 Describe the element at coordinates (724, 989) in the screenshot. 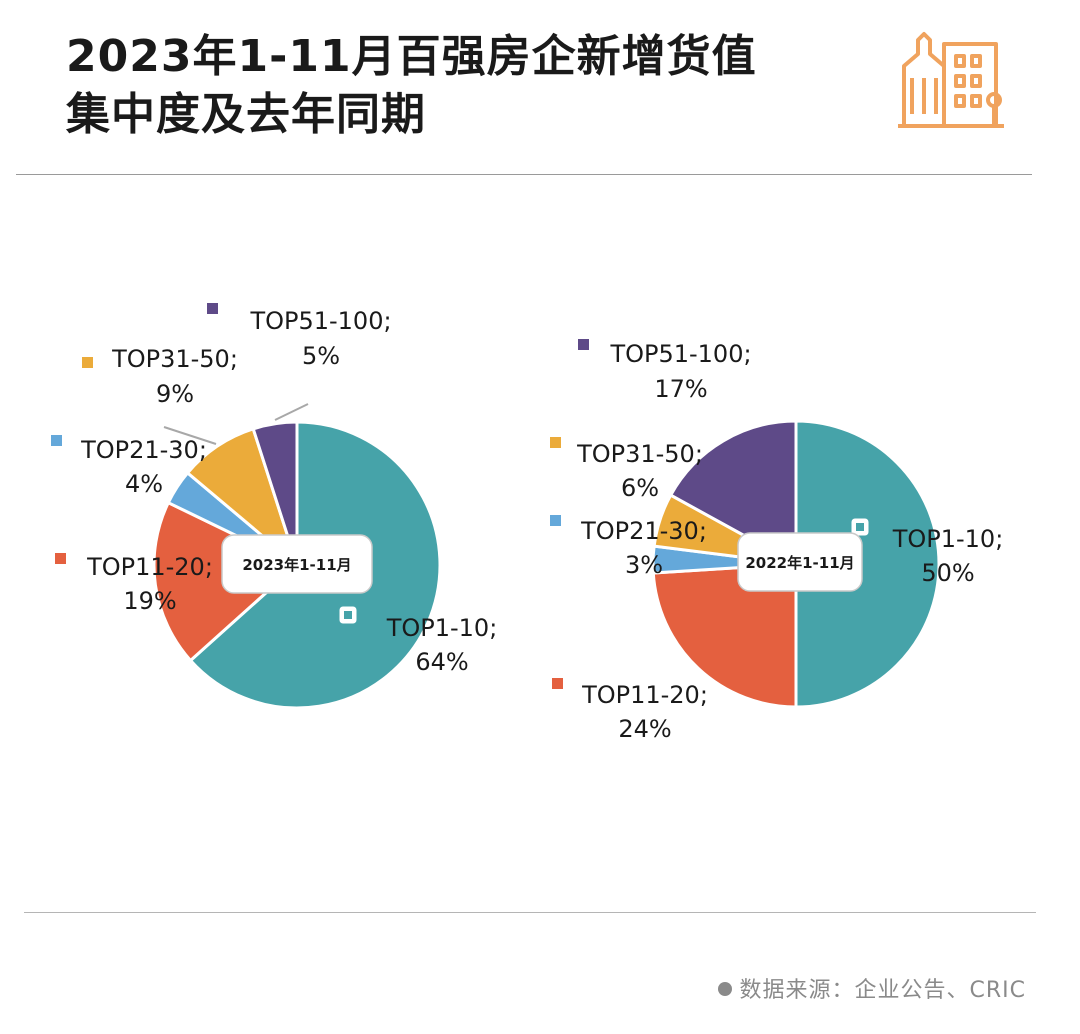

I see `bullet-dot-icon` at that location.